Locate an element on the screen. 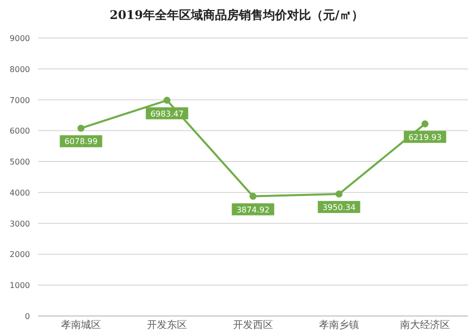 The image size is (473, 331). y-tick-label: 4000 is located at coordinates (20, 193).